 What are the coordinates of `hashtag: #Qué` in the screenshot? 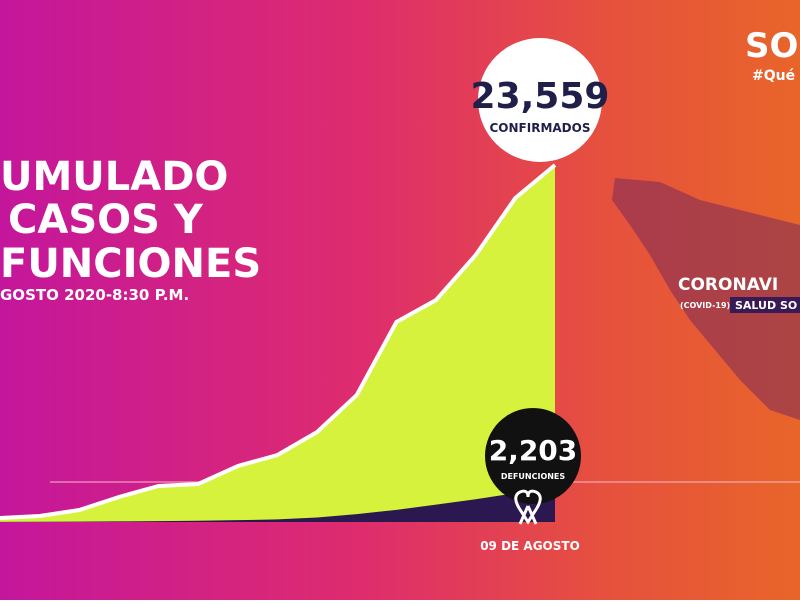 It's located at (773, 76).